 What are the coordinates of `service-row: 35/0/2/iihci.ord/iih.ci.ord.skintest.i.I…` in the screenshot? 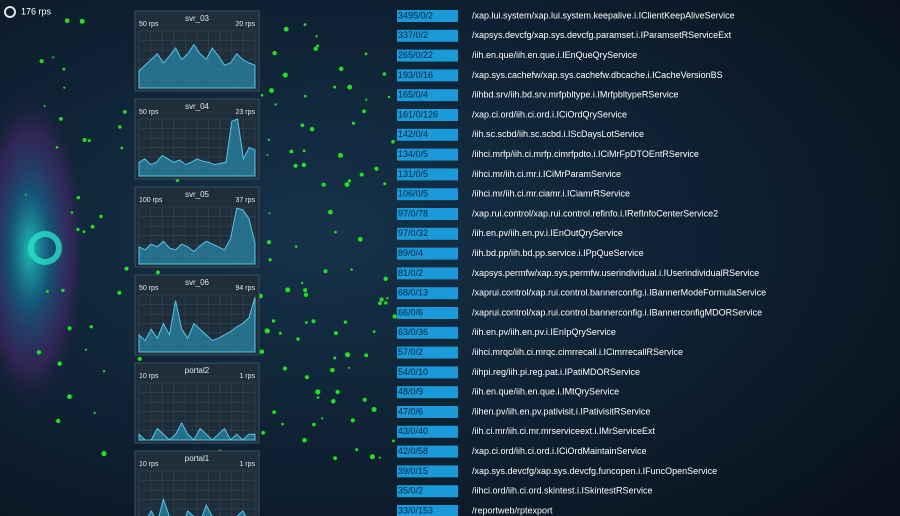 It's located at (525, 491).